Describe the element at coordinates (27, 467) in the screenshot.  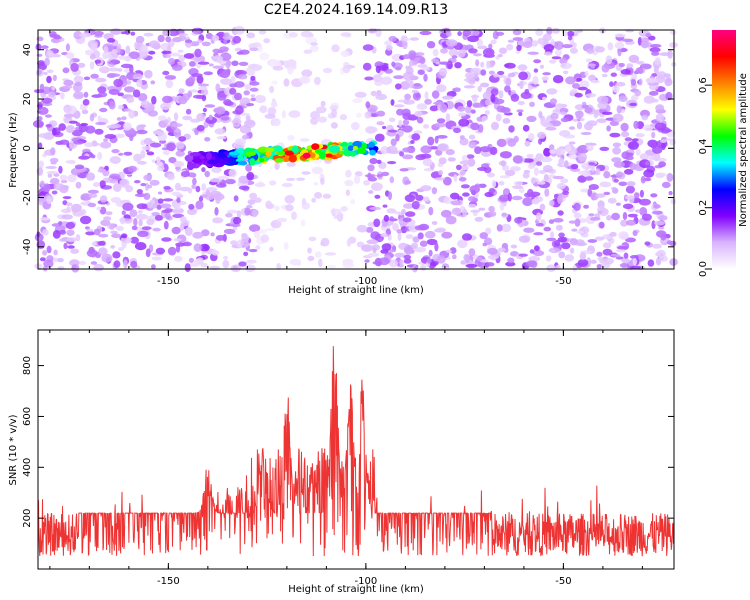
I see `snr-ytick-label: 400` at that location.